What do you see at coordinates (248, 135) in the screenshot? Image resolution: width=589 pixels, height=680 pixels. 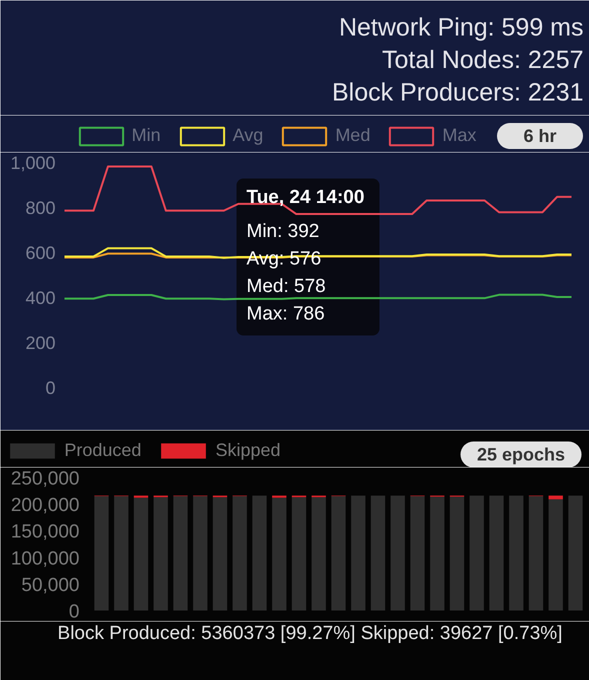 I see `legend-label: Avg` at bounding box center [248, 135].